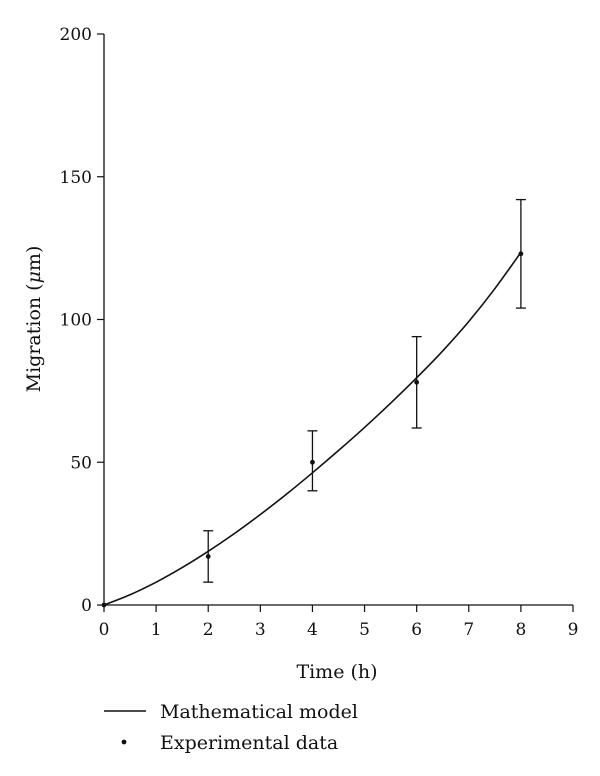 The image size is (600, 776). What do you see at coordinates (34, 258) in the screenshot?
I see `y-axis-title-suffix: m)` at bounding box center [34, 258].